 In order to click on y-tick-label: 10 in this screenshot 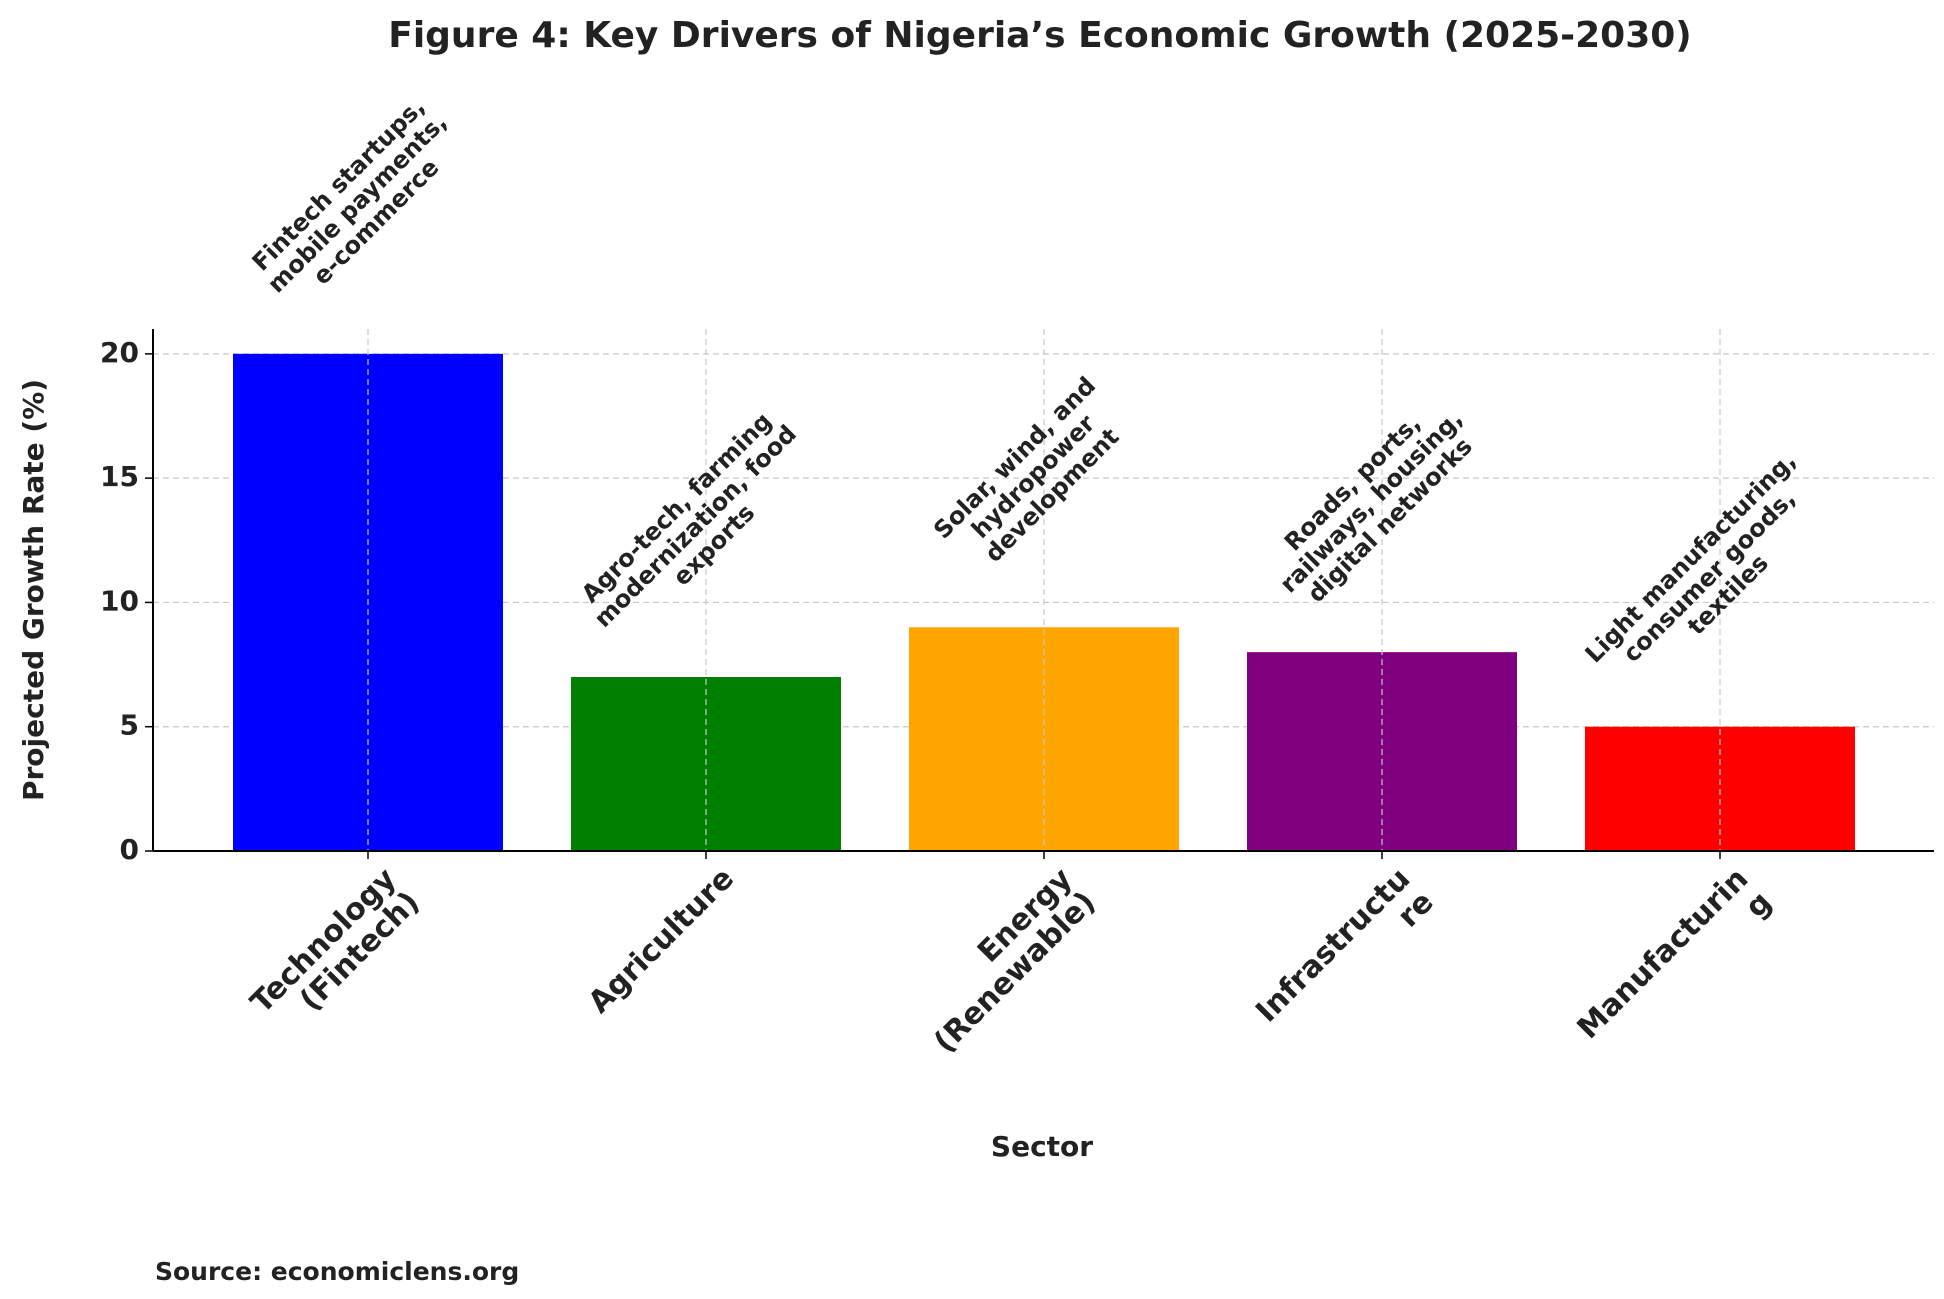, I will do `click(119, 600)`.